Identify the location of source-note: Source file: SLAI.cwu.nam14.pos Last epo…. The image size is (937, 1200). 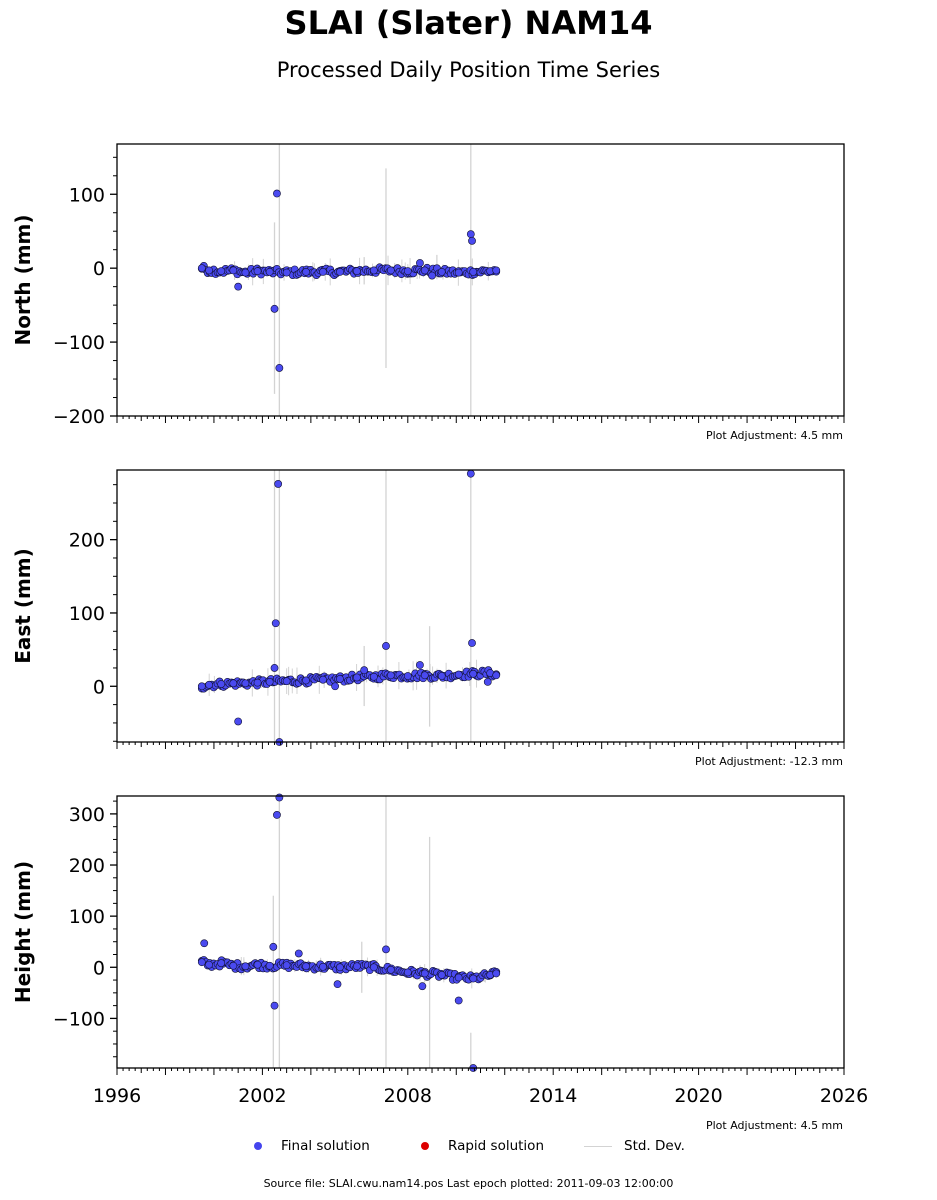
(468, 1183).